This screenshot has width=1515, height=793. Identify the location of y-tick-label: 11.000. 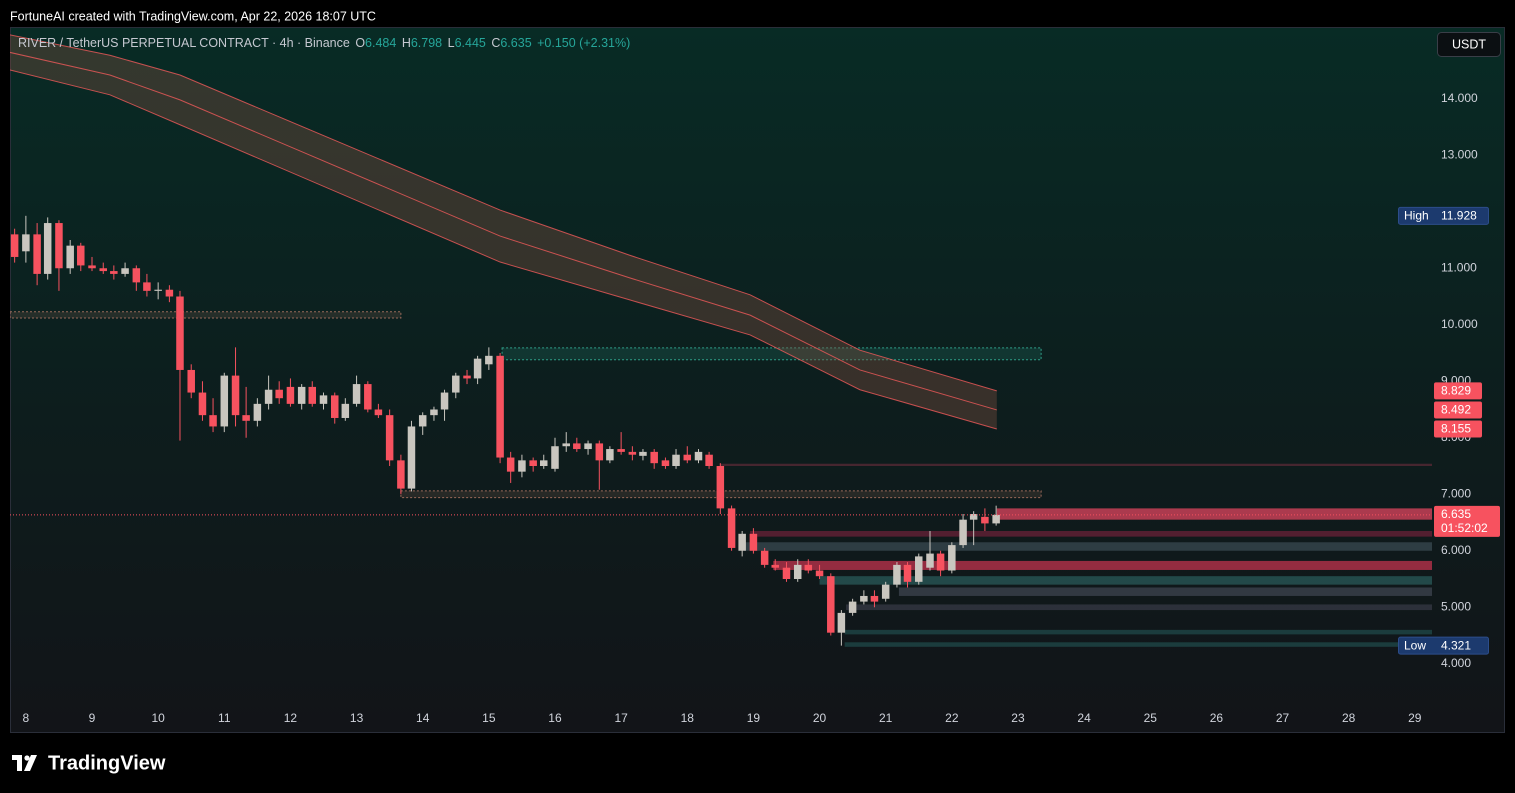
(1459, 267).